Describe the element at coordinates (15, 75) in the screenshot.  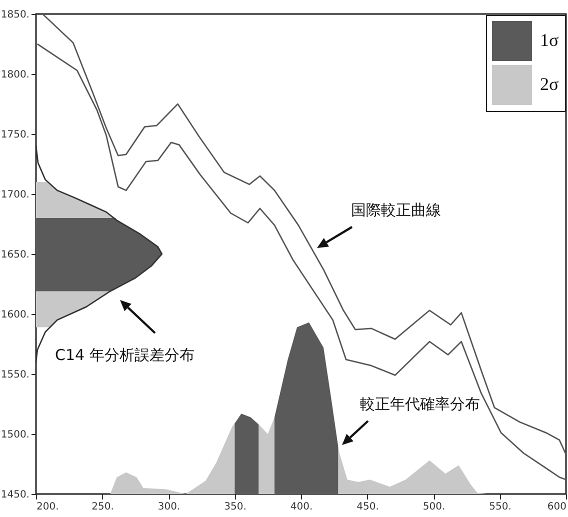
I see `y-tick-label: 1800.` at that location.